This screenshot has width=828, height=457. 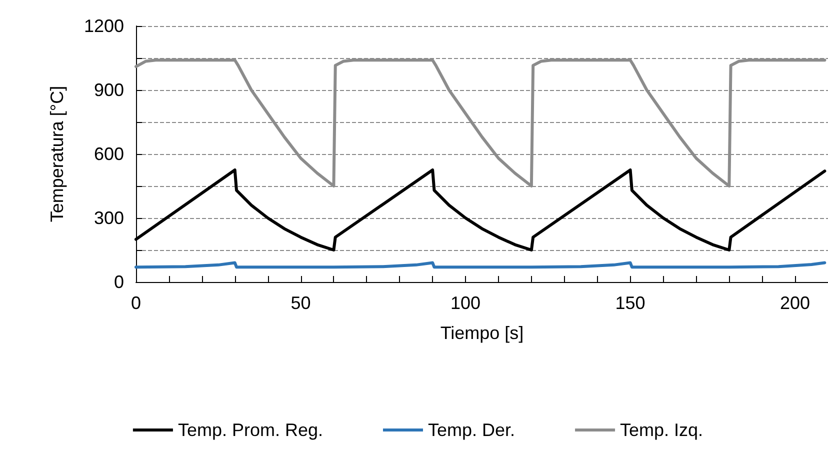 What do you see at coordinates (104, 26) in the screenshot?
I see `y-tick-label: 1200` at bounding box center [104, 26].